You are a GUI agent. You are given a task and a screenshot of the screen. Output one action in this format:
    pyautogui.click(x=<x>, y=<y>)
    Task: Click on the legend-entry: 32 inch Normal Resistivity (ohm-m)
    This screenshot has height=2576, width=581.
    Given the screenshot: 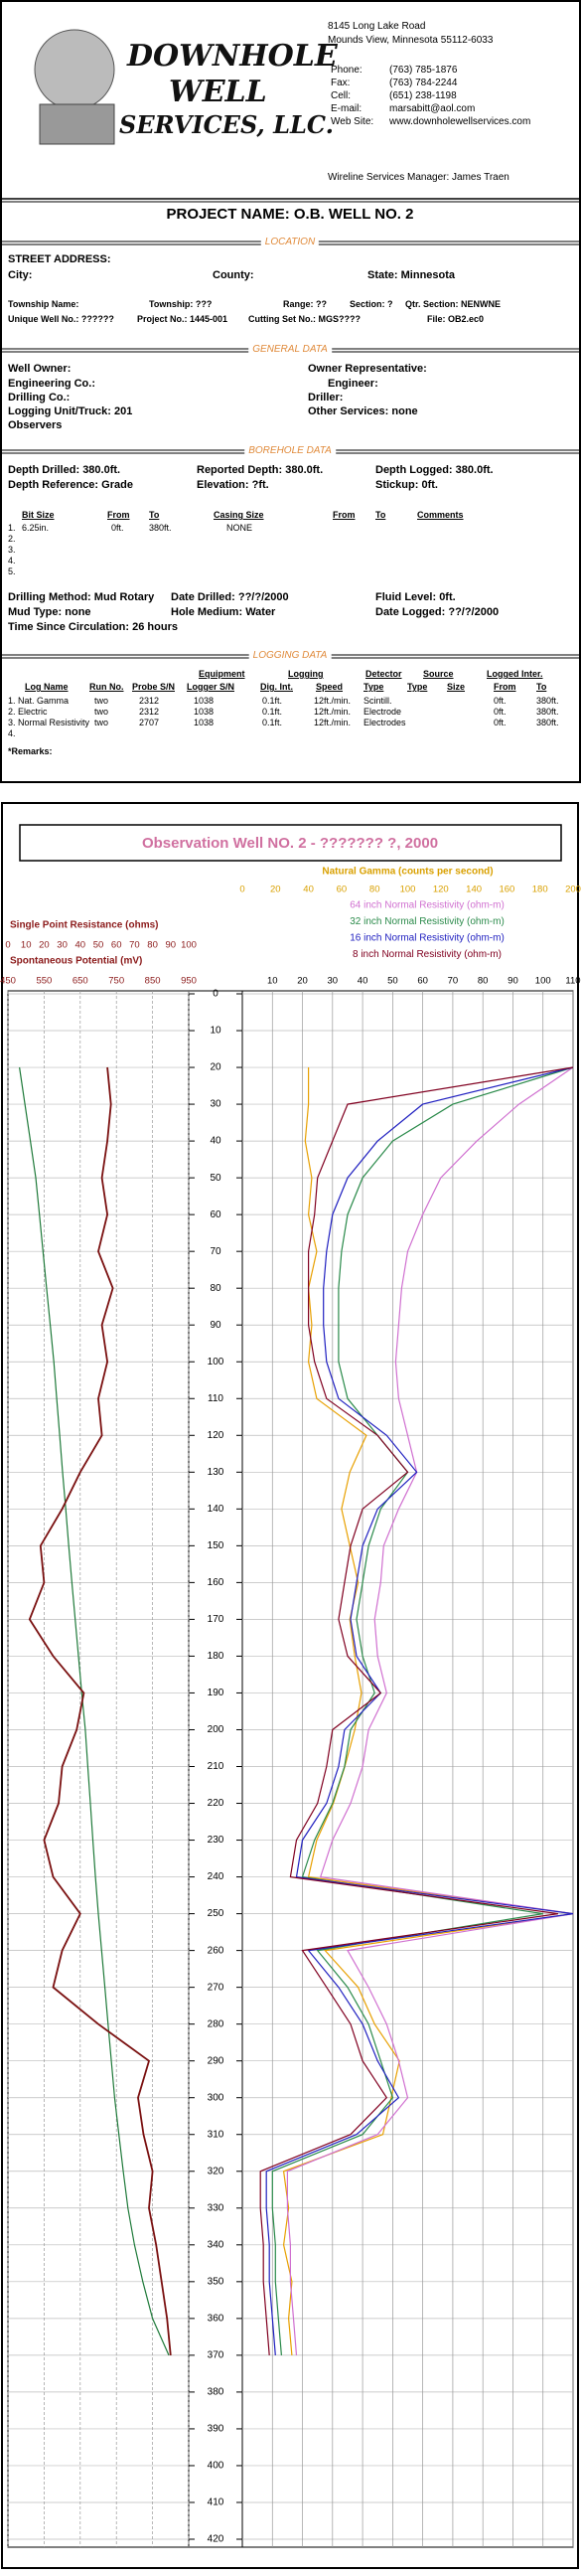 What is the action you would take?
    pyautogui.click(x=427, y=921)
    